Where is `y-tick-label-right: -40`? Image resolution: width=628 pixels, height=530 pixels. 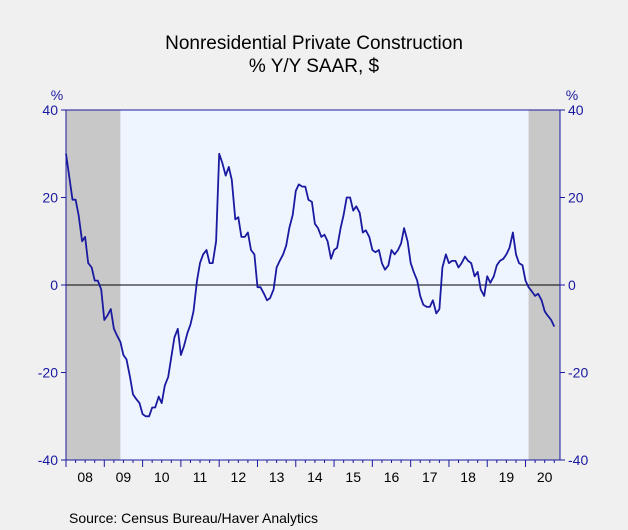 y-tick-label-right: -40 is located at coordinates (578, 460).